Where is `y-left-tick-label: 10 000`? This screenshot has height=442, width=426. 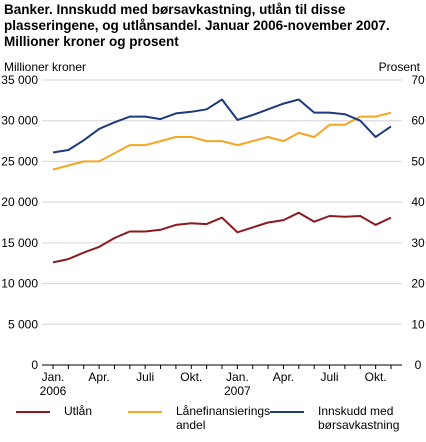 y-left-tick-label: 10 000 is located at coordinates (19, 284).